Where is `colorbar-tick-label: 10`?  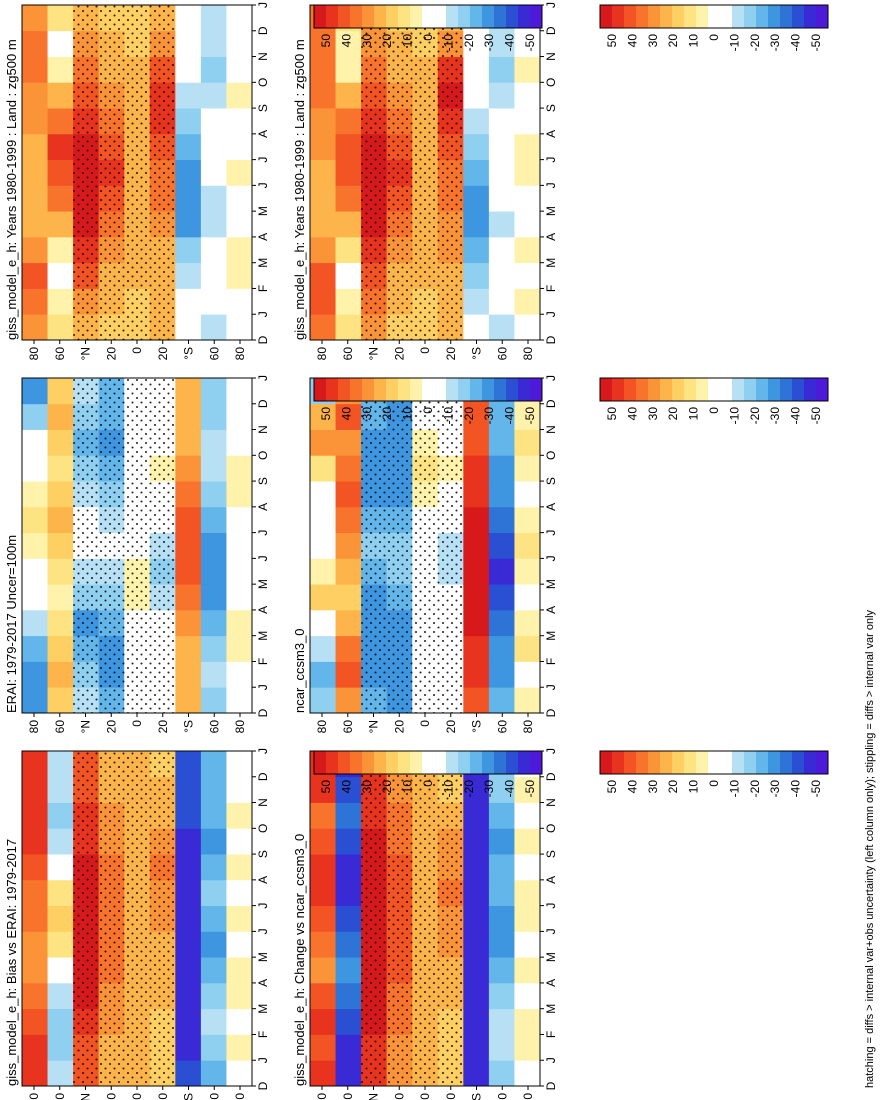
colorbar-tick-label: 10 is located at coordinates (408, 414).